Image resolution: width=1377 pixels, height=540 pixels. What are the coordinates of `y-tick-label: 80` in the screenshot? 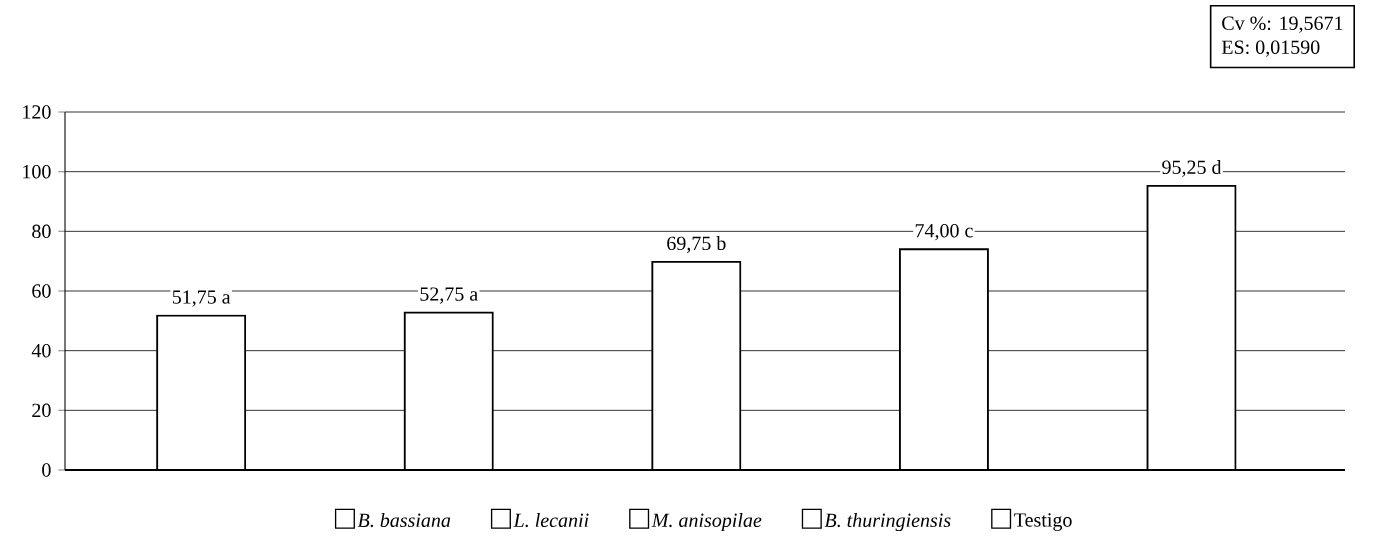 It's located at (41, 231).